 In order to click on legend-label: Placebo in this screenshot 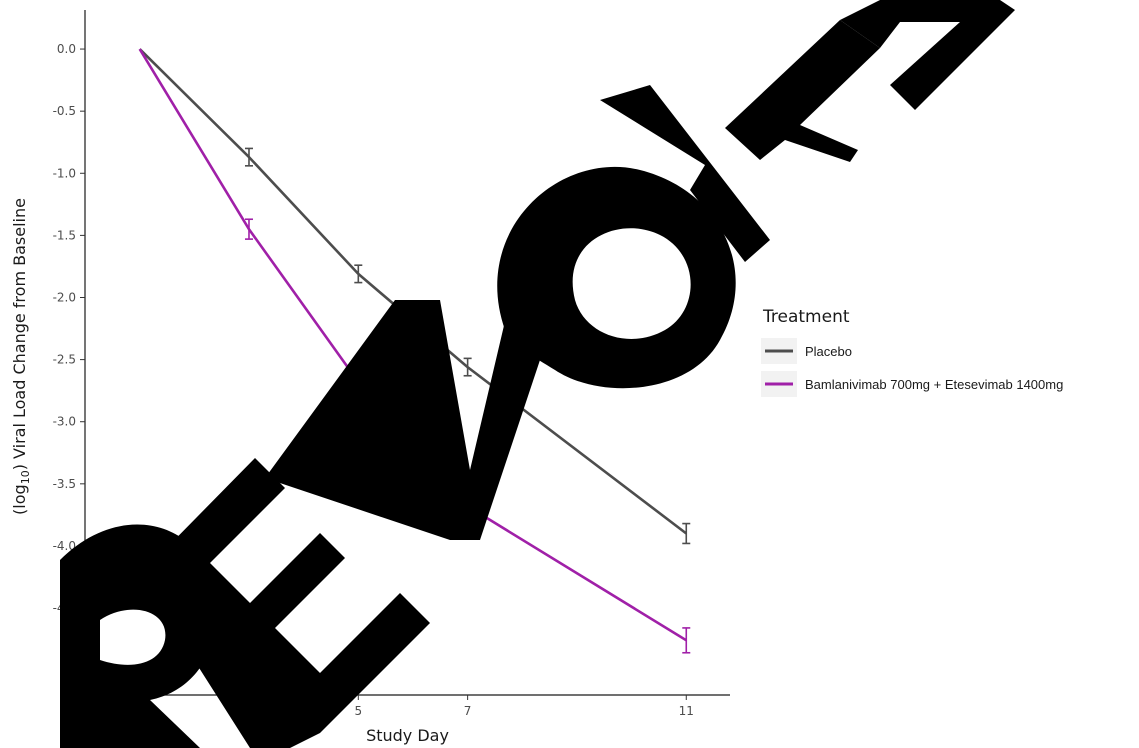, I will do `click(828, 351)`.